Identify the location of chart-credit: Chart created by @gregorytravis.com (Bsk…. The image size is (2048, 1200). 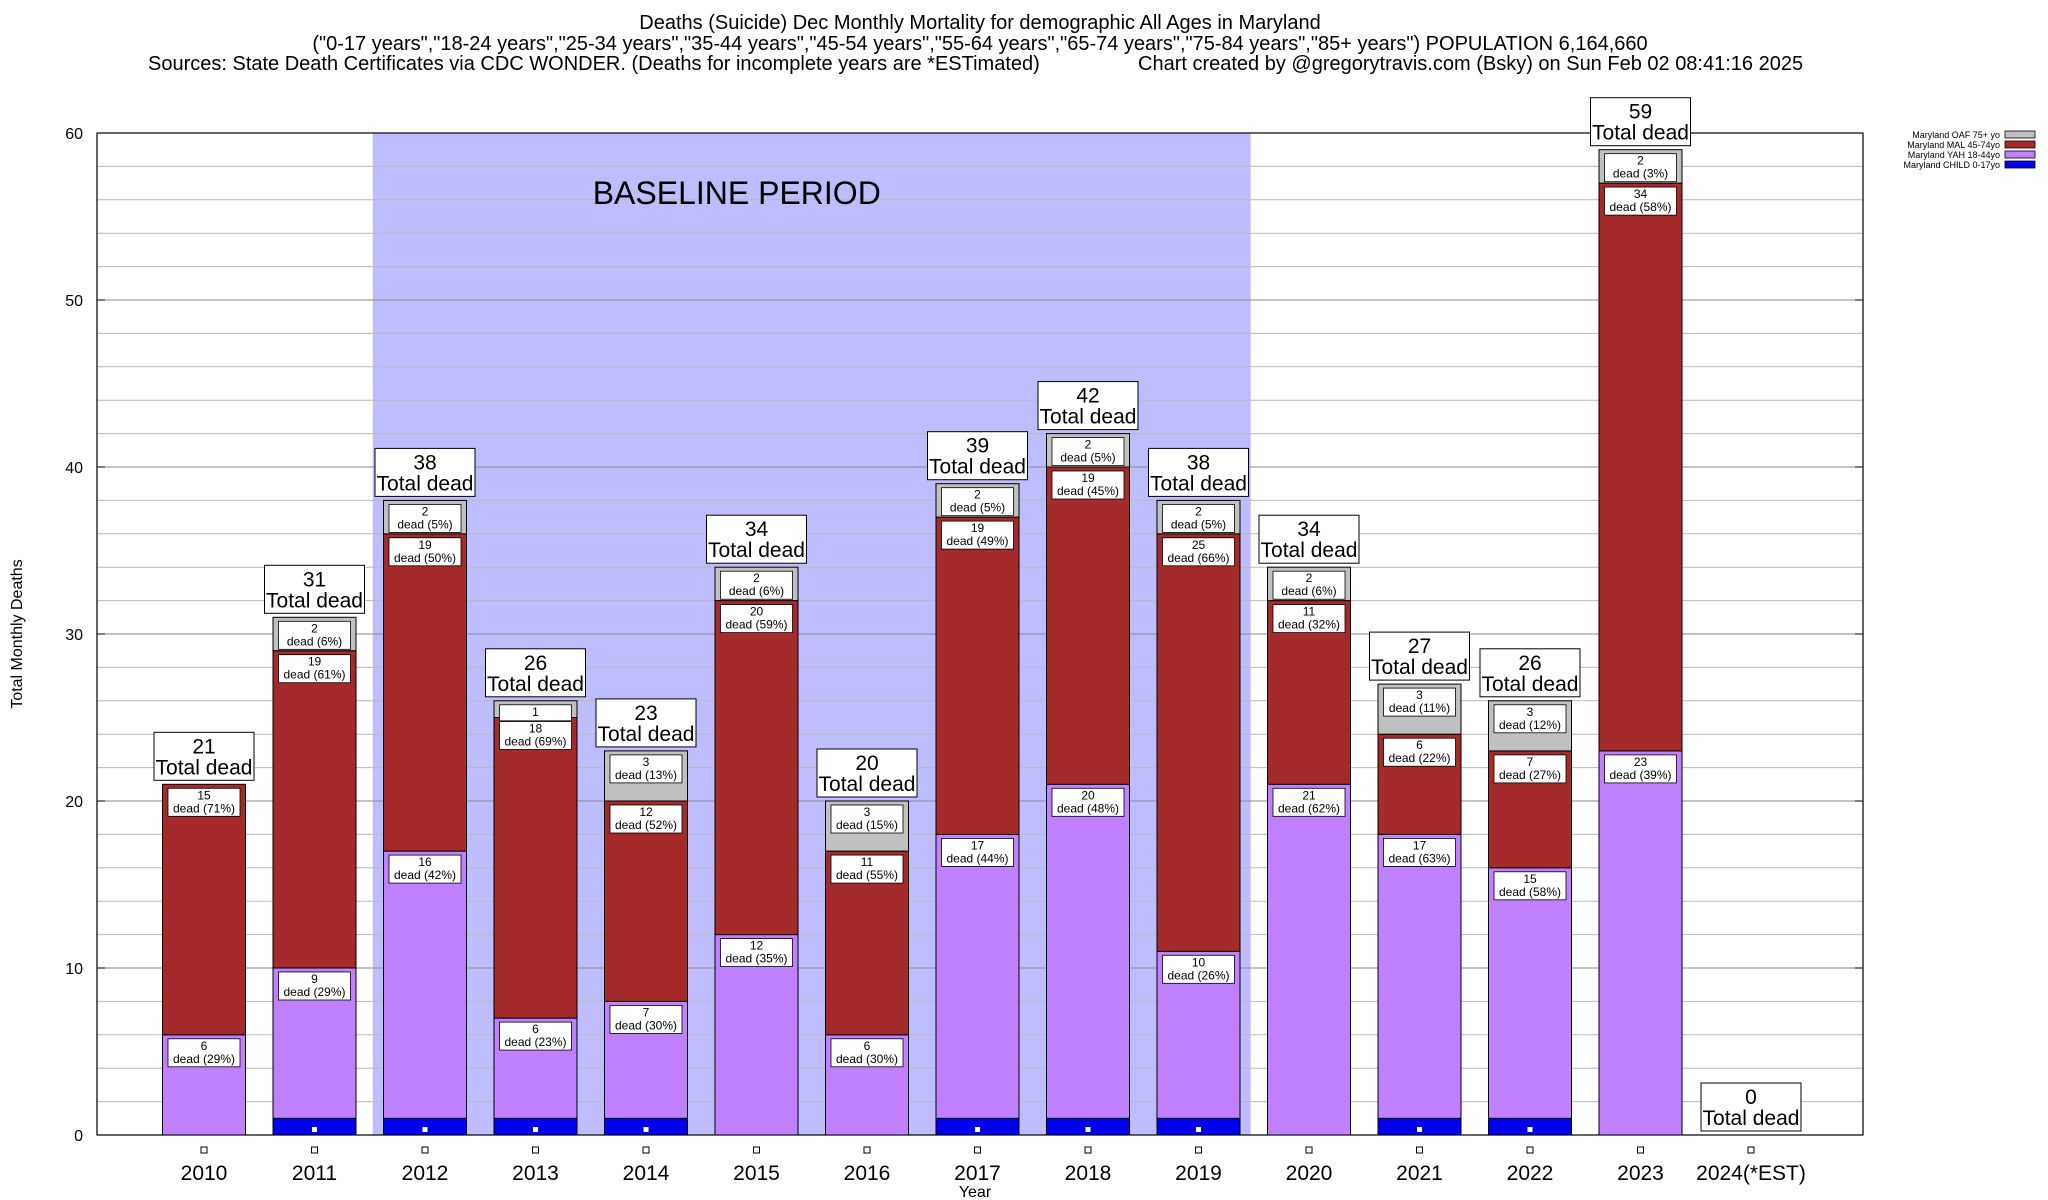
(1471, 64).